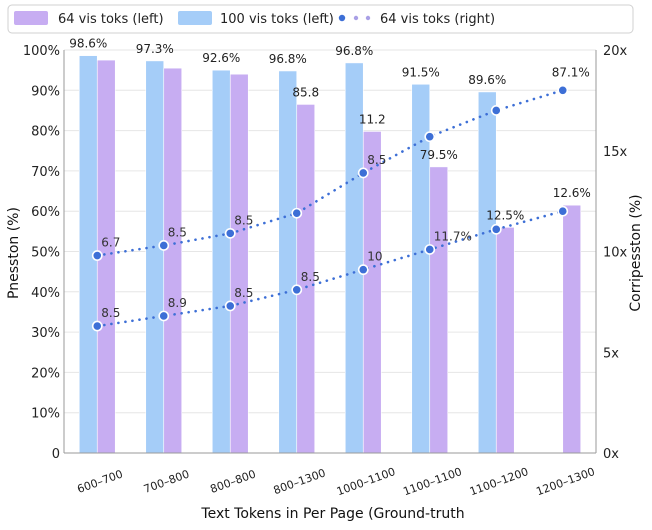  Describe the element at coordinates (56, 454) in the screenshot. I see `y-tick-left: 0` at that location.